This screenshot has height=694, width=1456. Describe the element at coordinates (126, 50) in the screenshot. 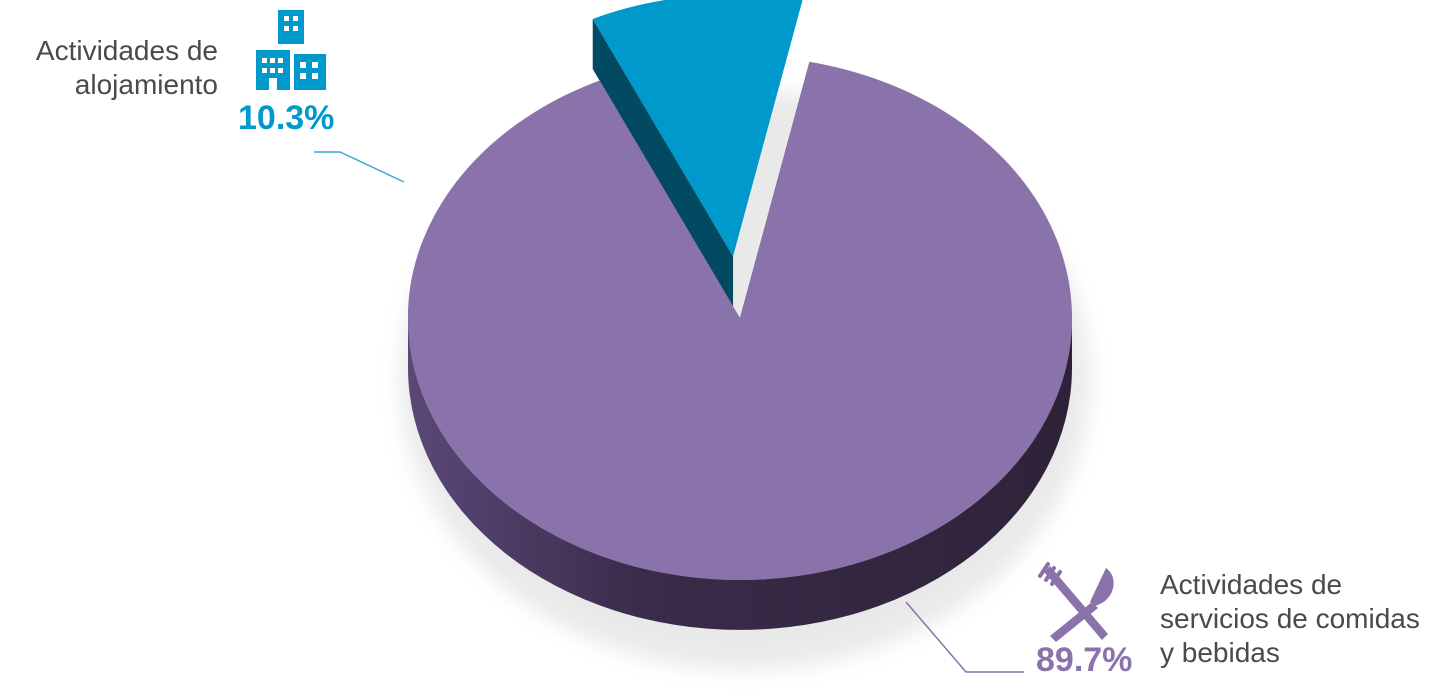

I see `series-label-alojamiento-line-1: Actividades de` at that location.